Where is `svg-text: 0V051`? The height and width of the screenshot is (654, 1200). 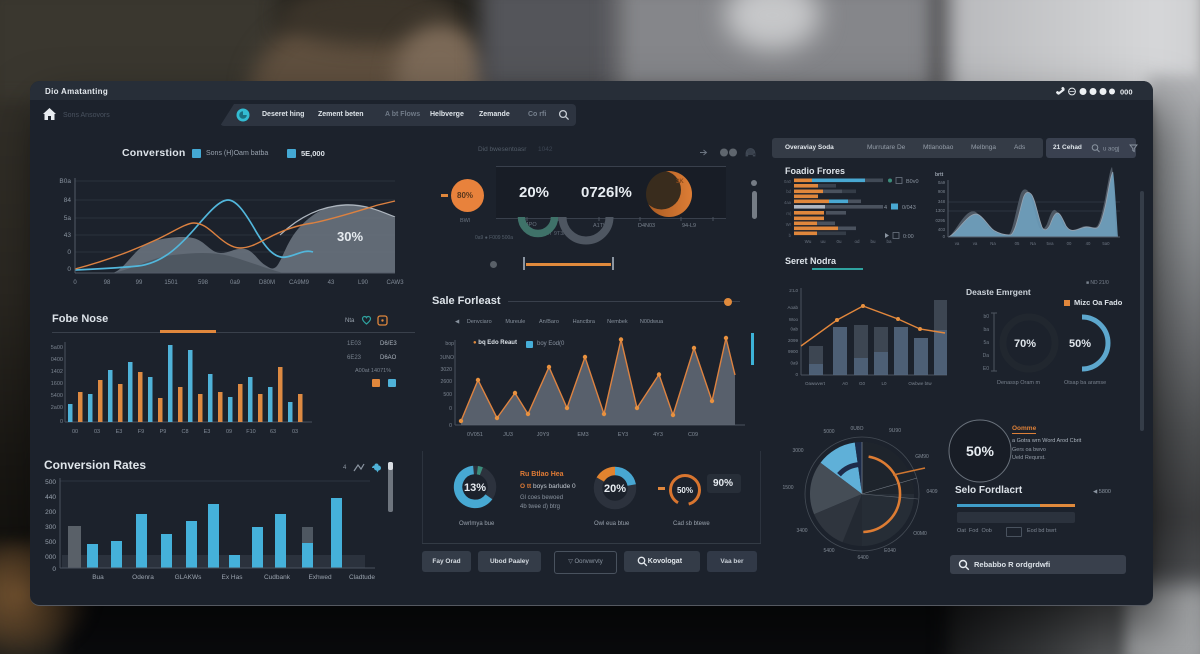 svg-text: 0V051 is located at coordinates (475, 435).